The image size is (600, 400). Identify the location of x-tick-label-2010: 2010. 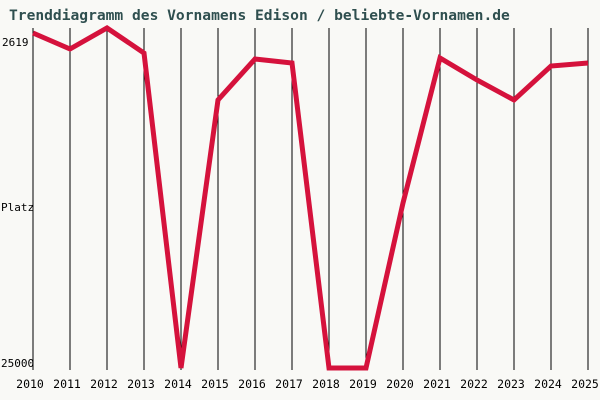
(30, 384).